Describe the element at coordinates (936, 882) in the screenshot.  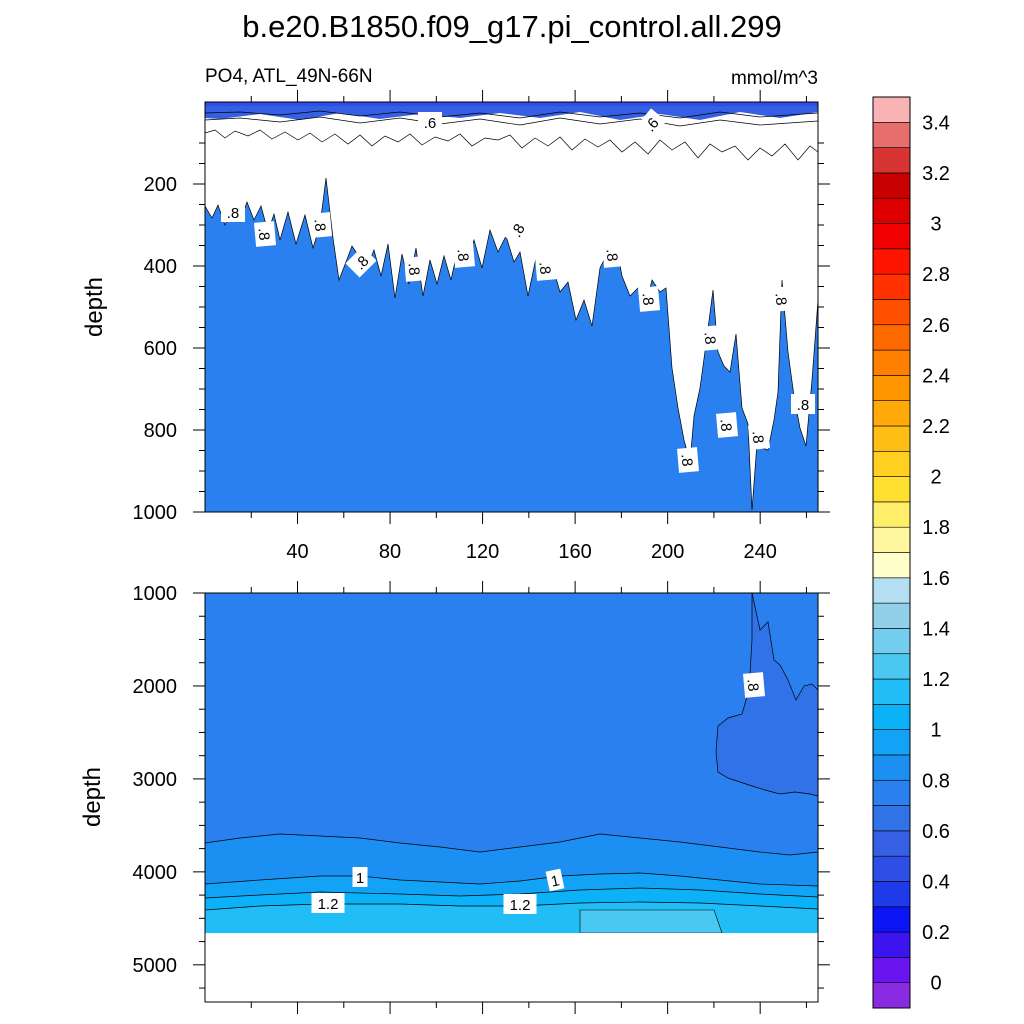
I see `colorbar-label: 0.4` at that location.